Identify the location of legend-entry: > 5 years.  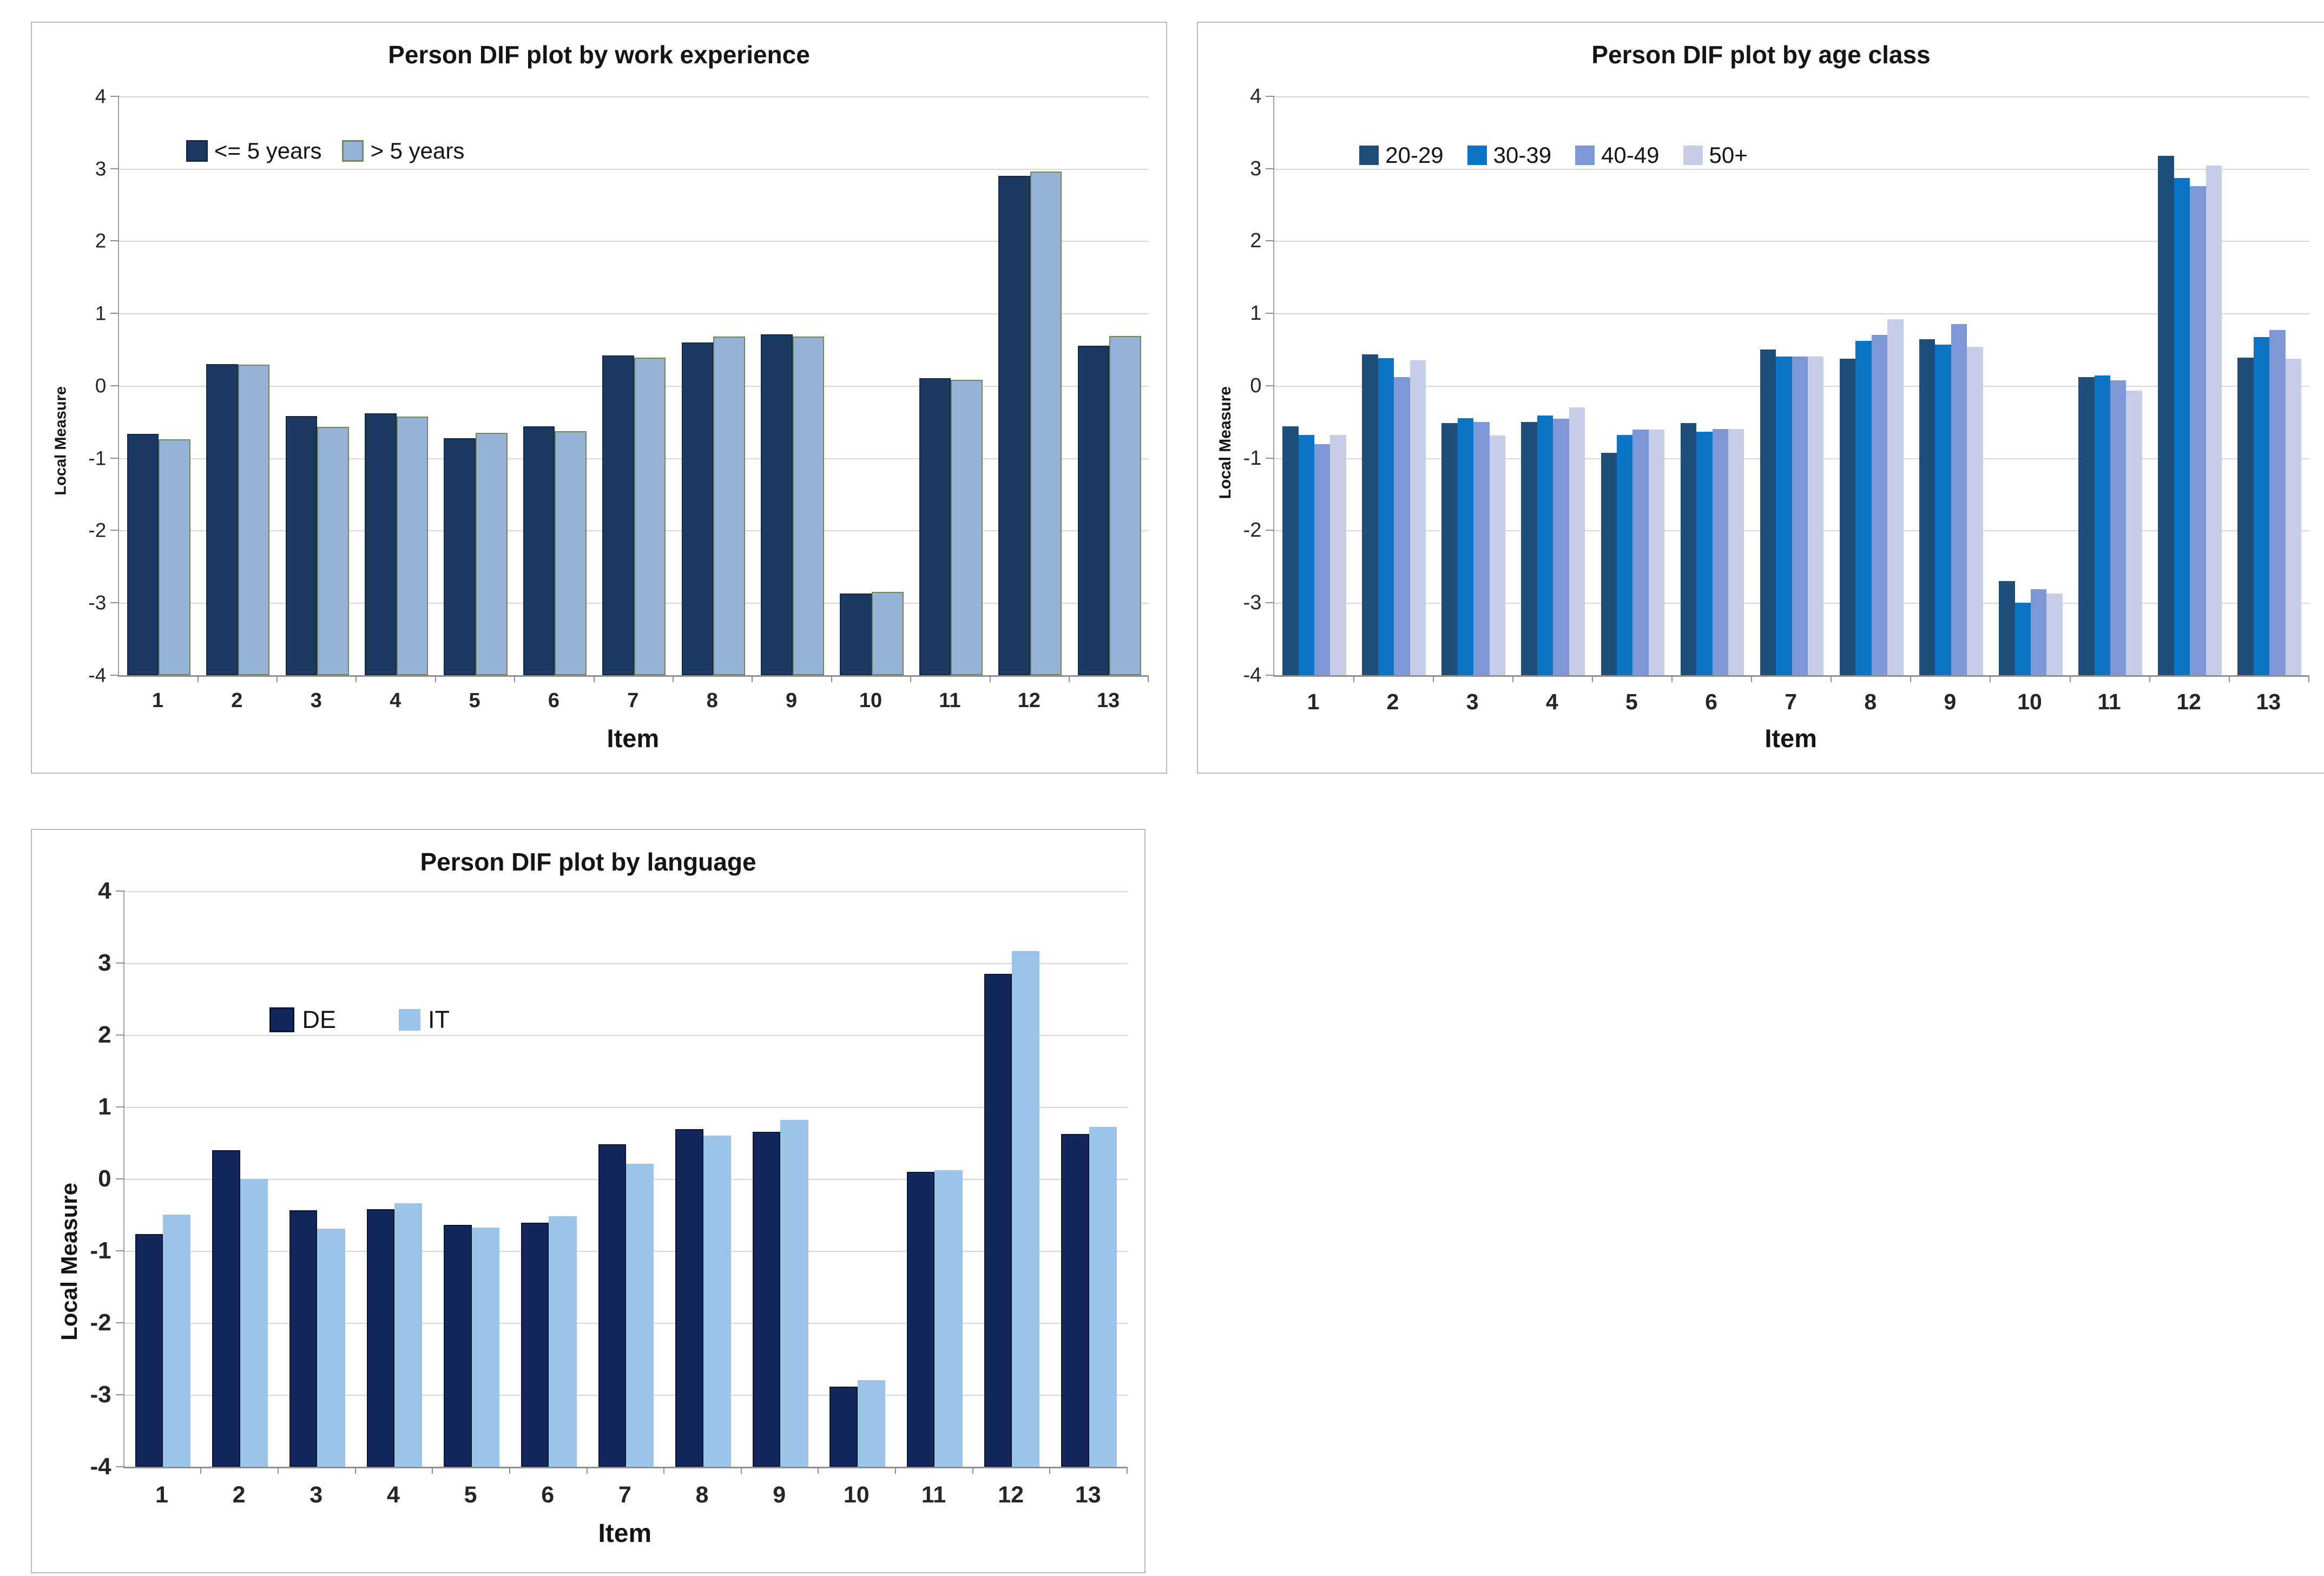
(403, 151).